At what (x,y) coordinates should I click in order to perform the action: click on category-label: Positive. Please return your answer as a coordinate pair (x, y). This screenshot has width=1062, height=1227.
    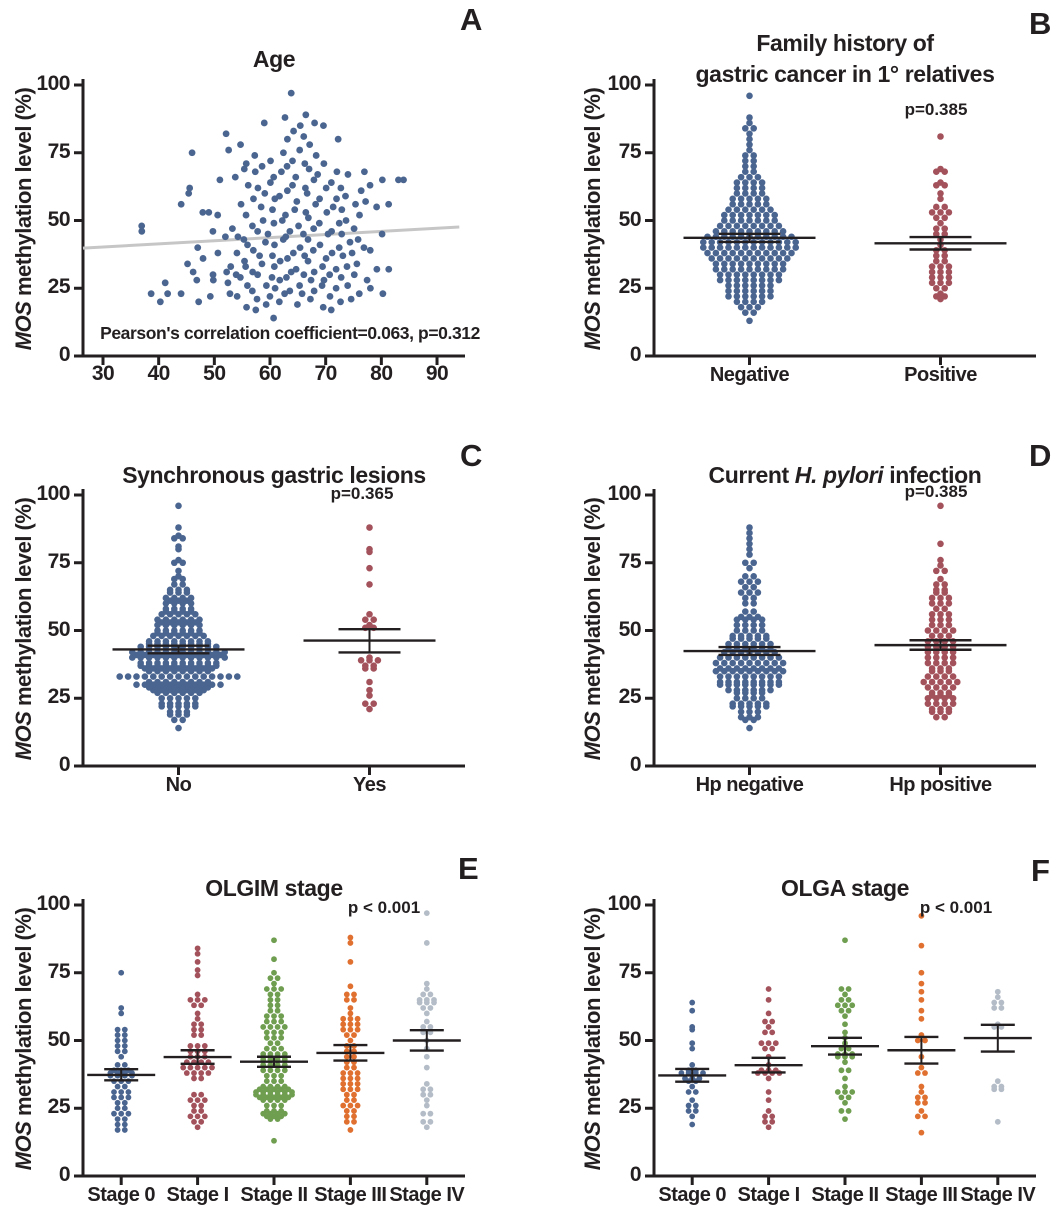
    Looking at the image, I should click on (940, 375).